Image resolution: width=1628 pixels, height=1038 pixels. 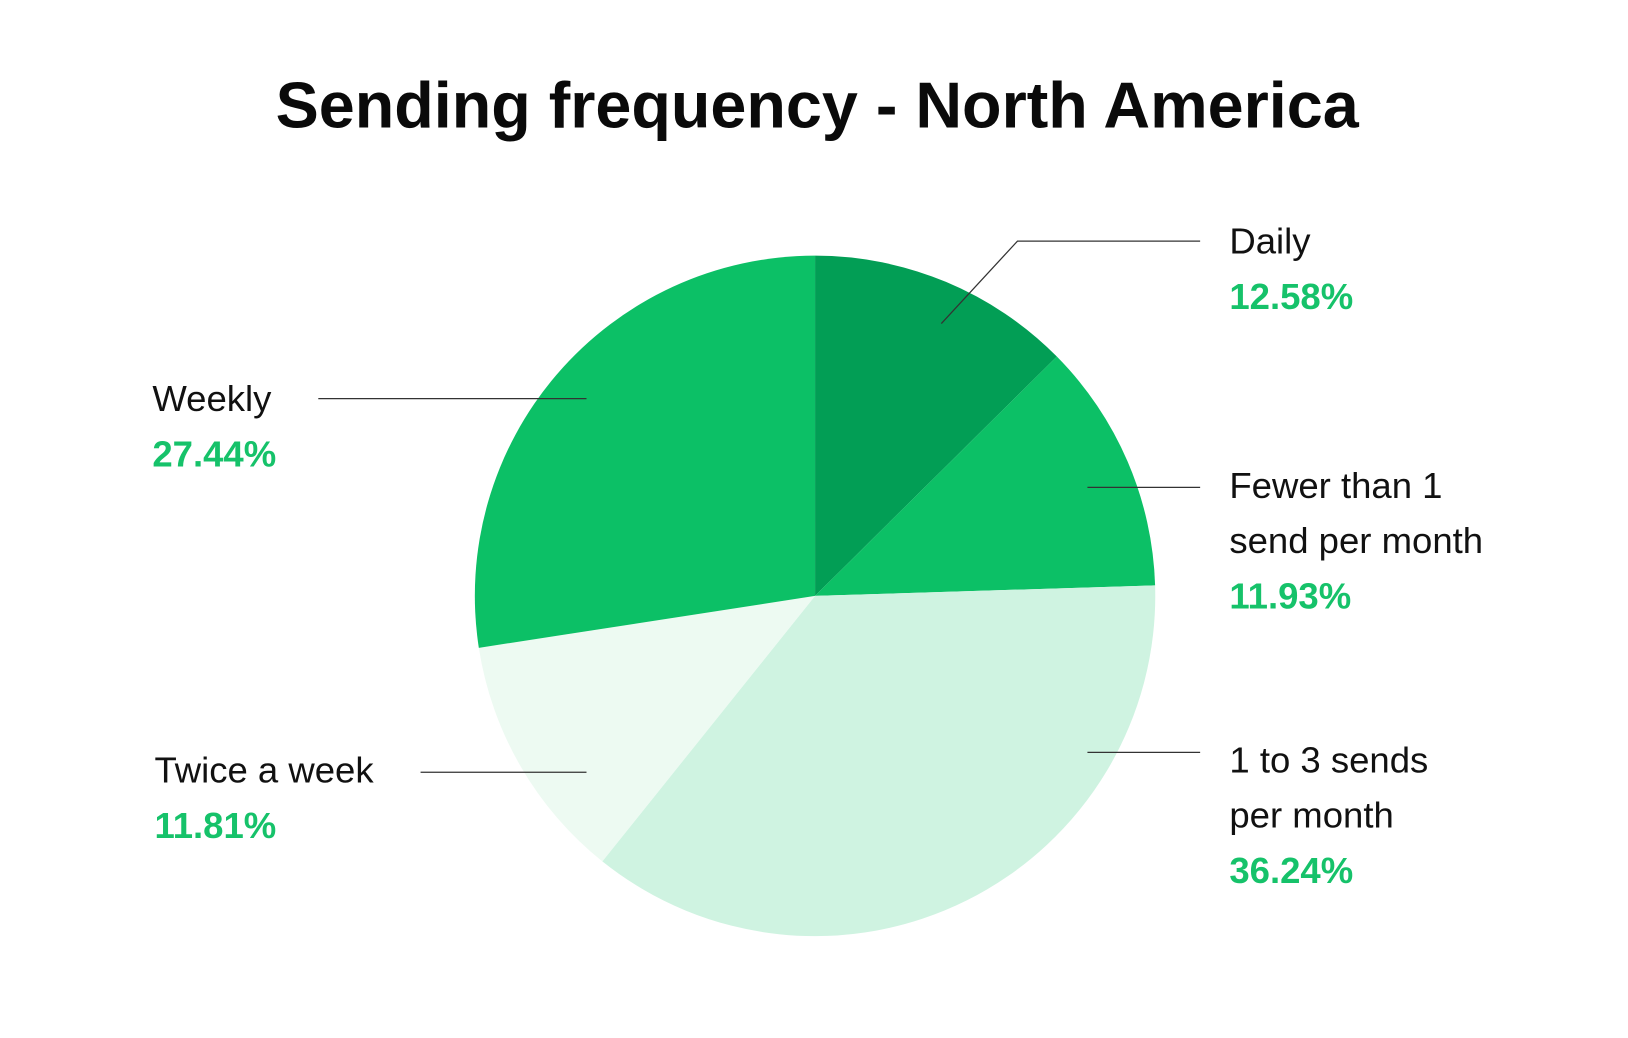 What do you see at coordinates (1290, 595) in the screenshot?
I see `slice-percent-label: 11.93%` at bounding box center [1290, 595].